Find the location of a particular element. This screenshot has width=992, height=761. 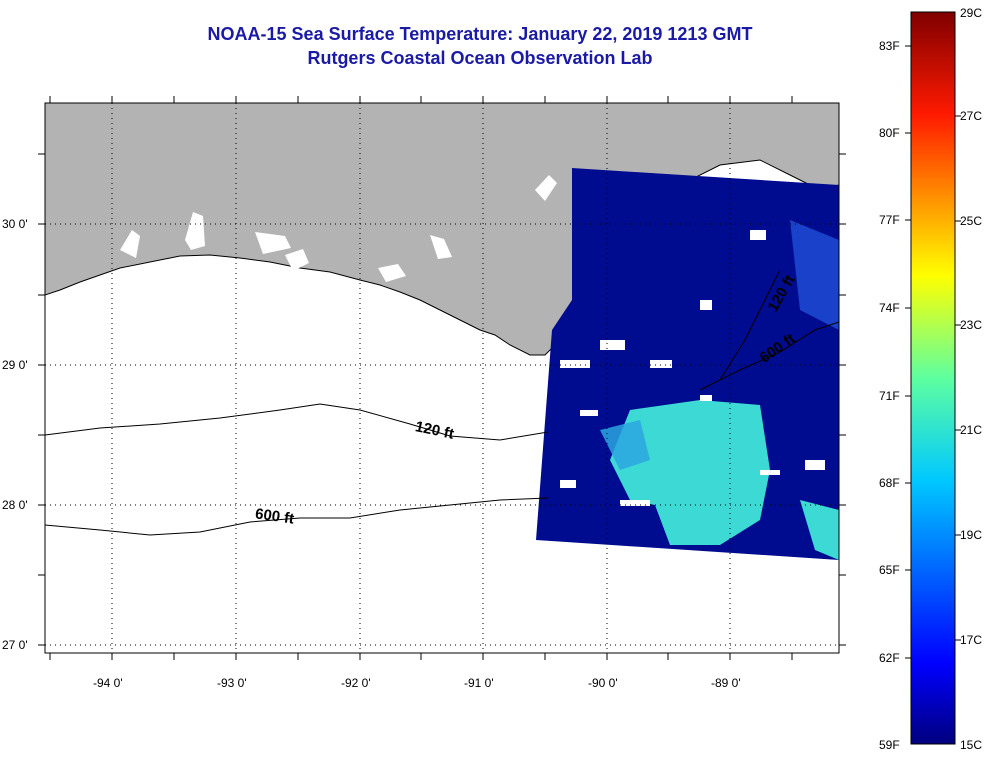

colorbar-c-label: 25C is located at coordinates (971, 221).